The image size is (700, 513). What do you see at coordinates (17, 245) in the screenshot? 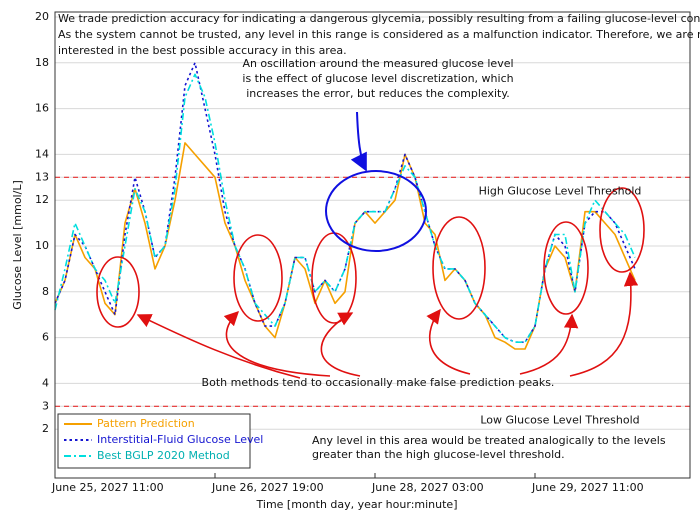
I see `y-axis-label: Glucose Level [mmol/L]` at bounding box center [17, 245].